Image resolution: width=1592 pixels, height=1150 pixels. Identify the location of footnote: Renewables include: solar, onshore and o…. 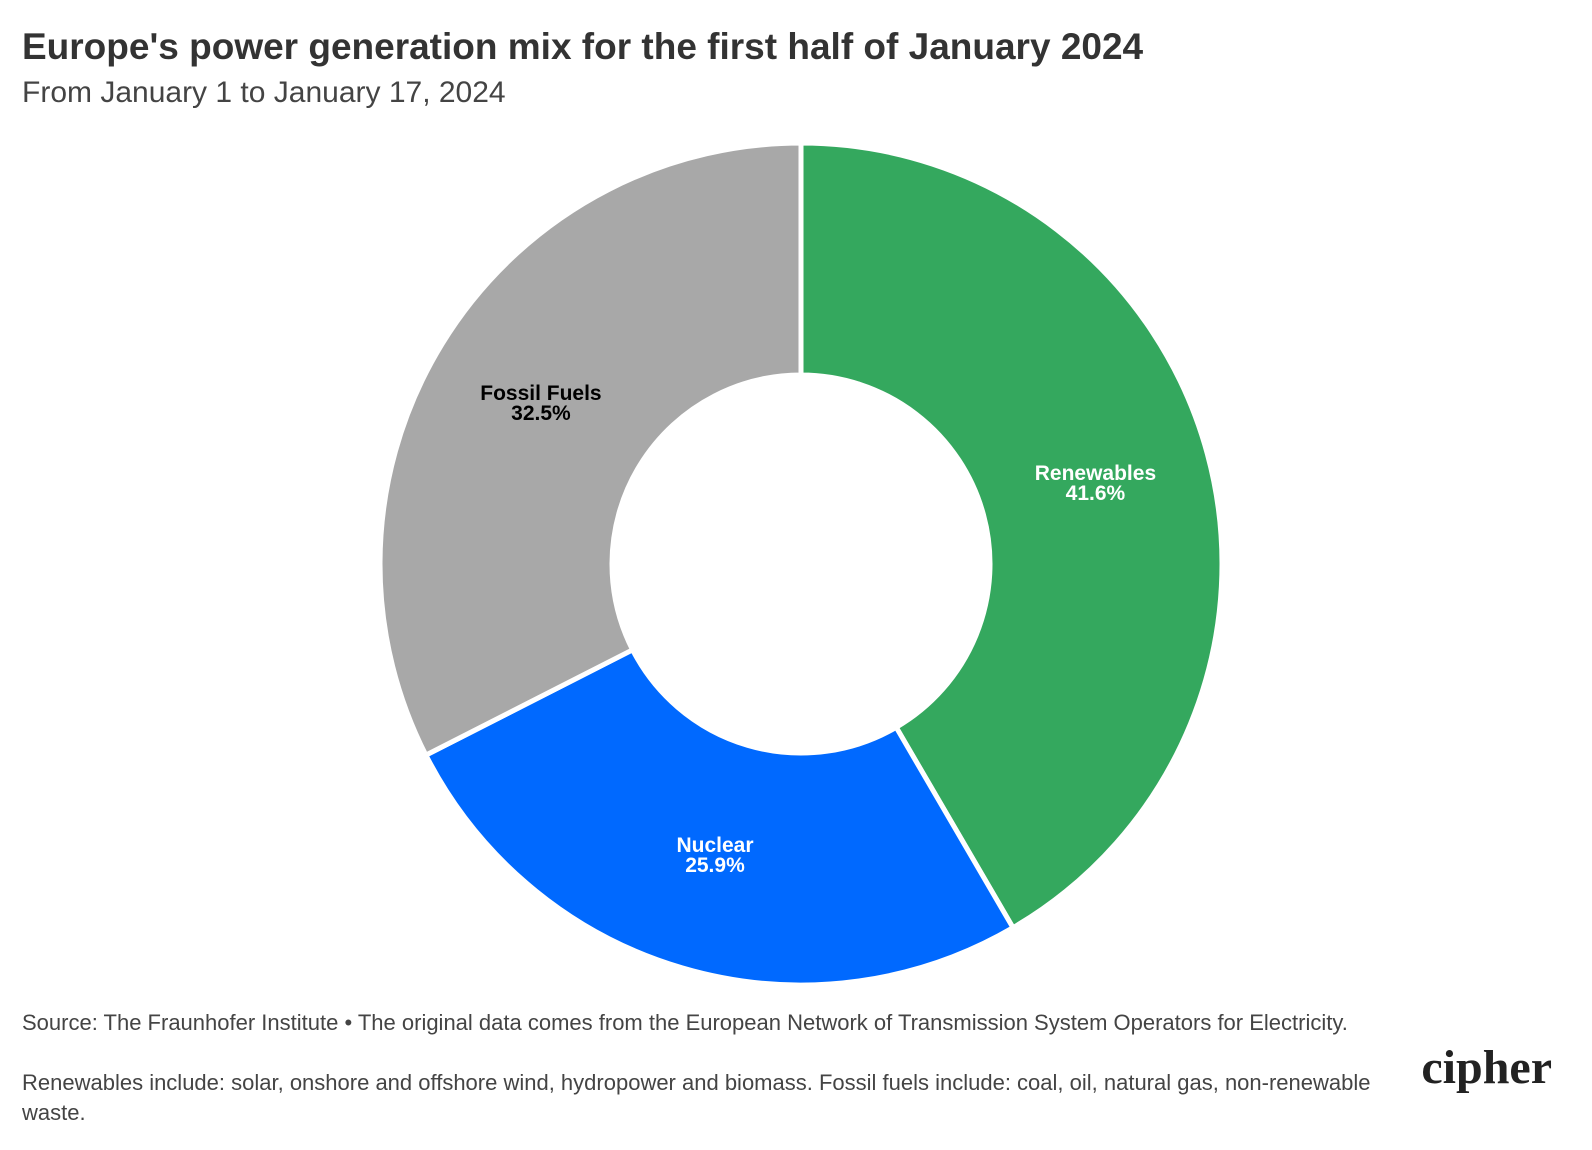
(696, 1097).